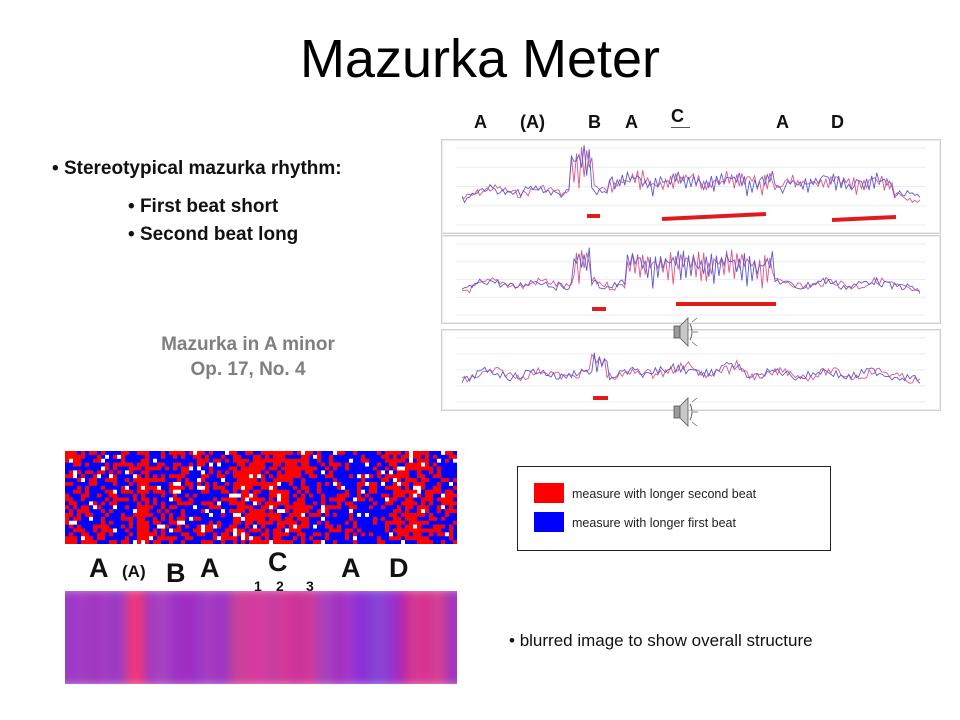  What do you see at coordinates (280, 586) in the screenshot?
I see `heatmap-sublabel: 2` at bounding box center [280, 586].